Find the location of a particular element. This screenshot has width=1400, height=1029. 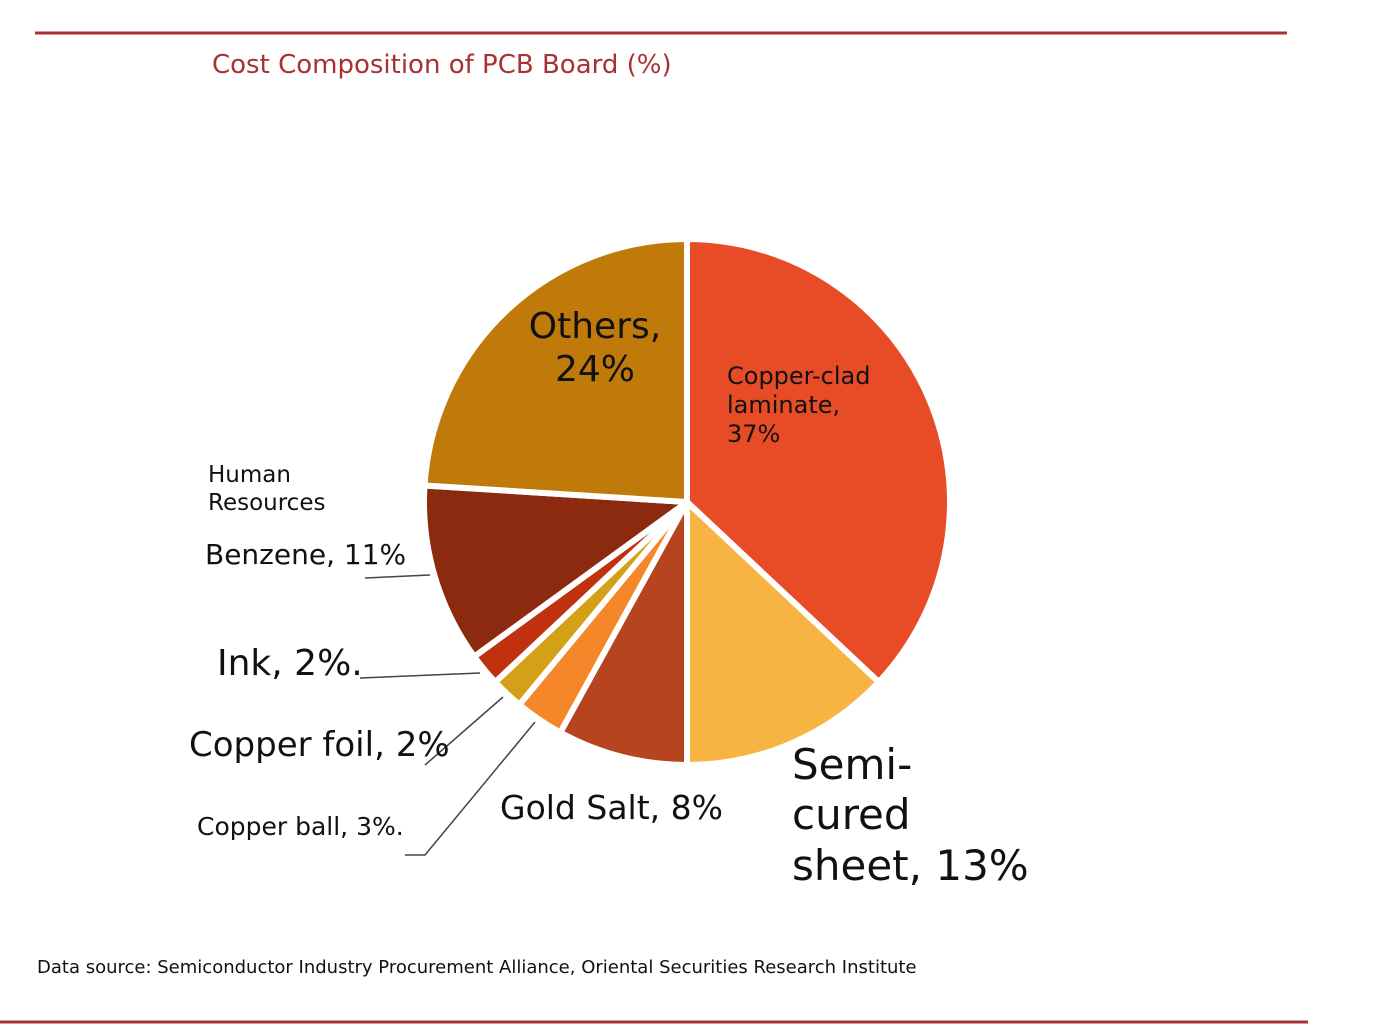

leader-lines is located at coordinates (447, 715).